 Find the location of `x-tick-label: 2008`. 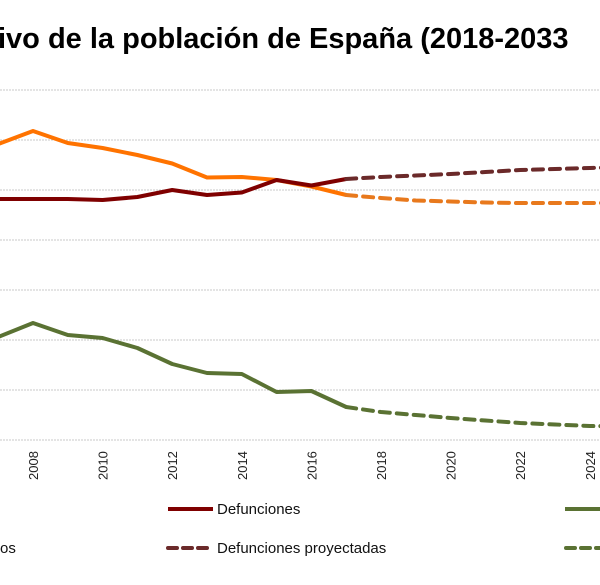

x-tick-label: 2008 is located at coordinates (33, 465).